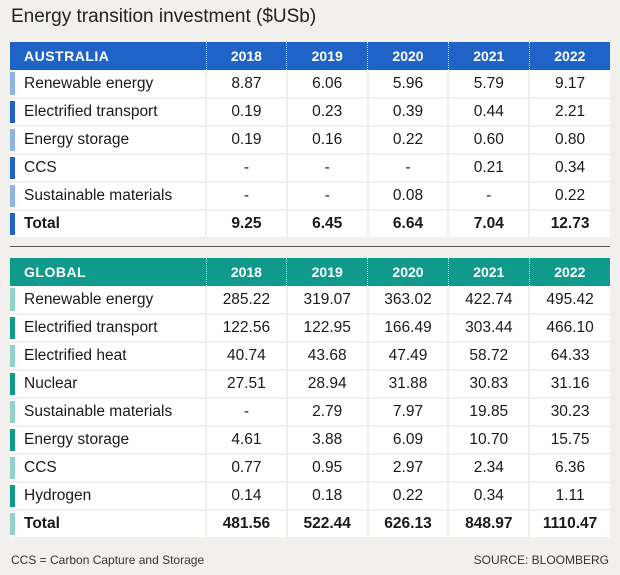 This screenshot has width=620, height=575. What do you see at coordinates (327, 224) in the screenshot?
I see `value-cell: 6.45` at bounding box center [327, 224].